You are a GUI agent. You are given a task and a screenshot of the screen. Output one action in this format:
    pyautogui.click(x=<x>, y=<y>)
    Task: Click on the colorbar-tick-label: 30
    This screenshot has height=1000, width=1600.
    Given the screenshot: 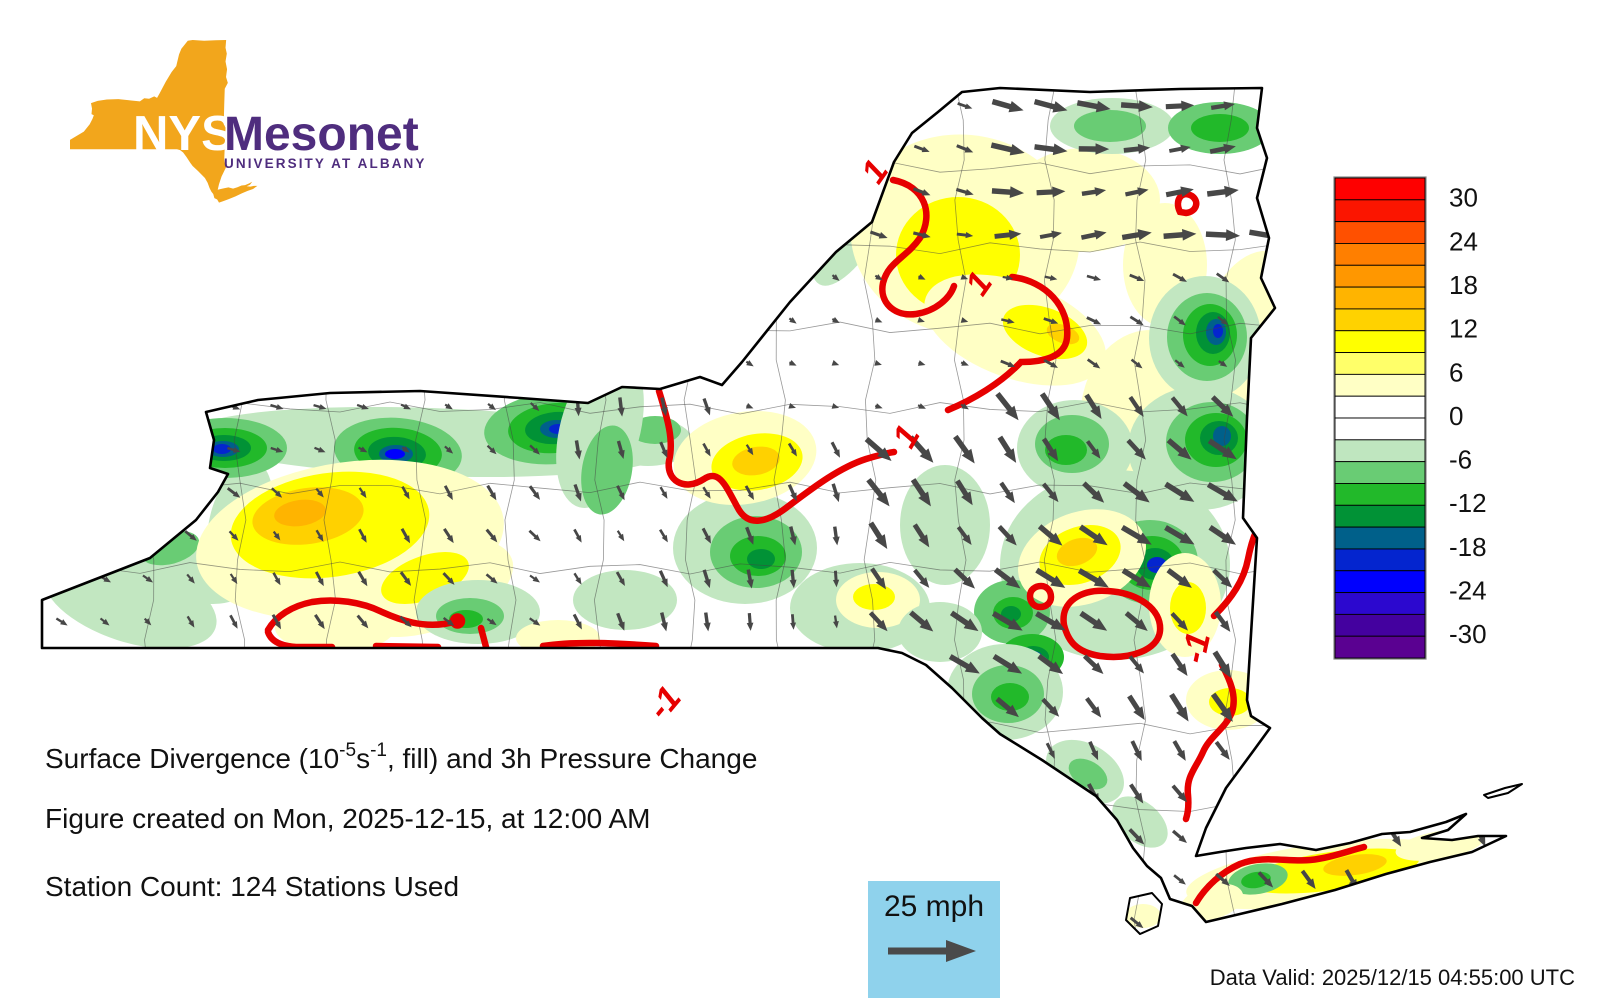 What is the action you would take?
    pyautogui.click(x=1463, y=198)
    